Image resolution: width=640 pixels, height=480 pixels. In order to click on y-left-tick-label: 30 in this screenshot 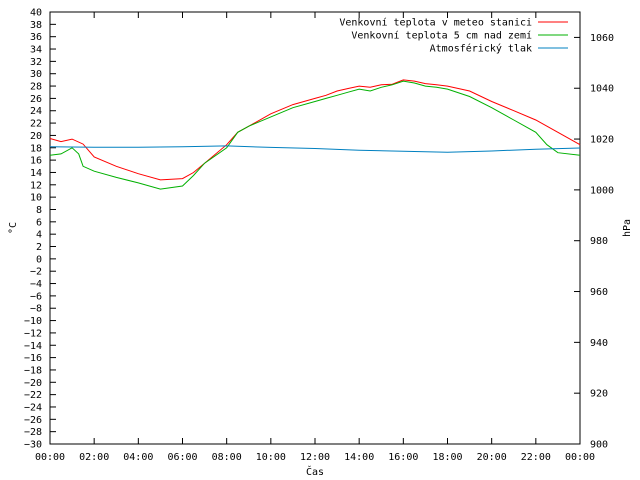, I will do `click(36, 74)`.